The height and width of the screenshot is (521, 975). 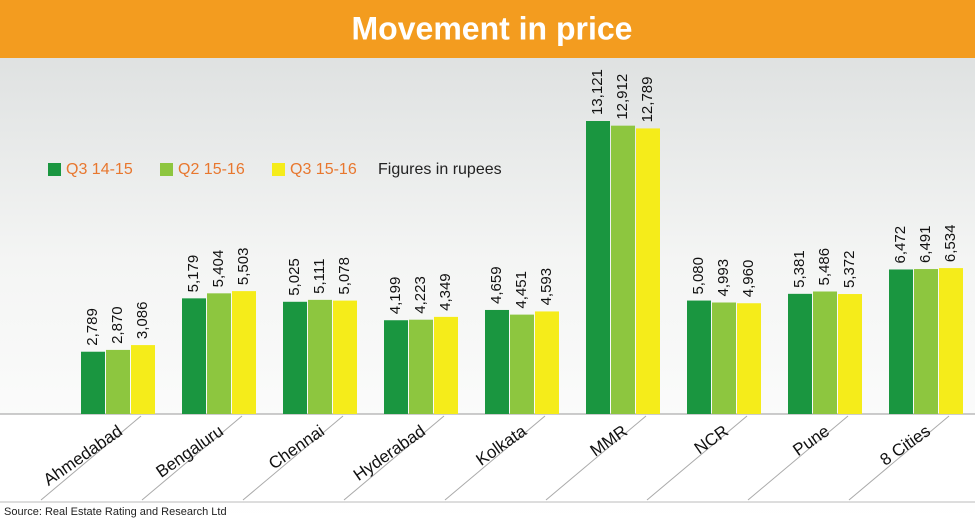 I want to click on value-label: 6,491, so click(x=925, y=245).